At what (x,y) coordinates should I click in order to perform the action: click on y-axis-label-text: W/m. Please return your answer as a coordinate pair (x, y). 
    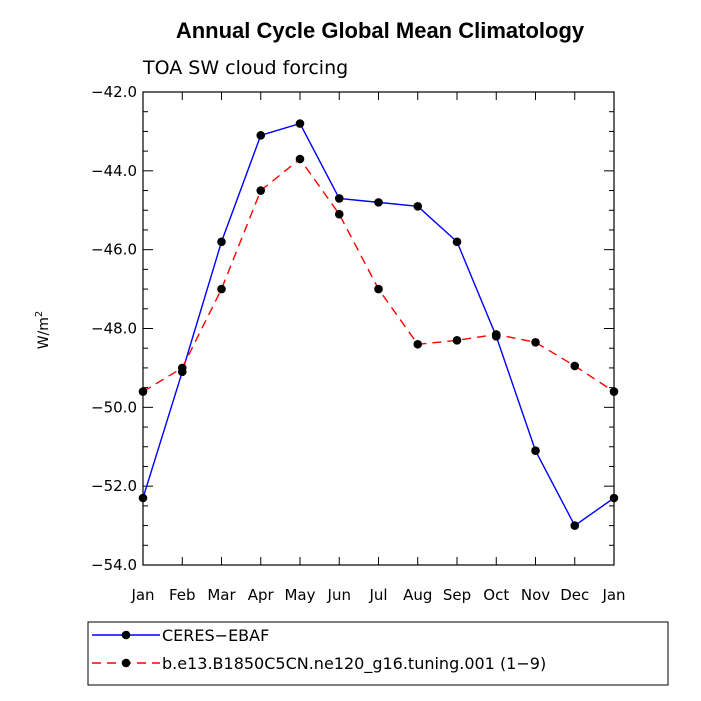
    Looking at the image, I should click on (44, 333).